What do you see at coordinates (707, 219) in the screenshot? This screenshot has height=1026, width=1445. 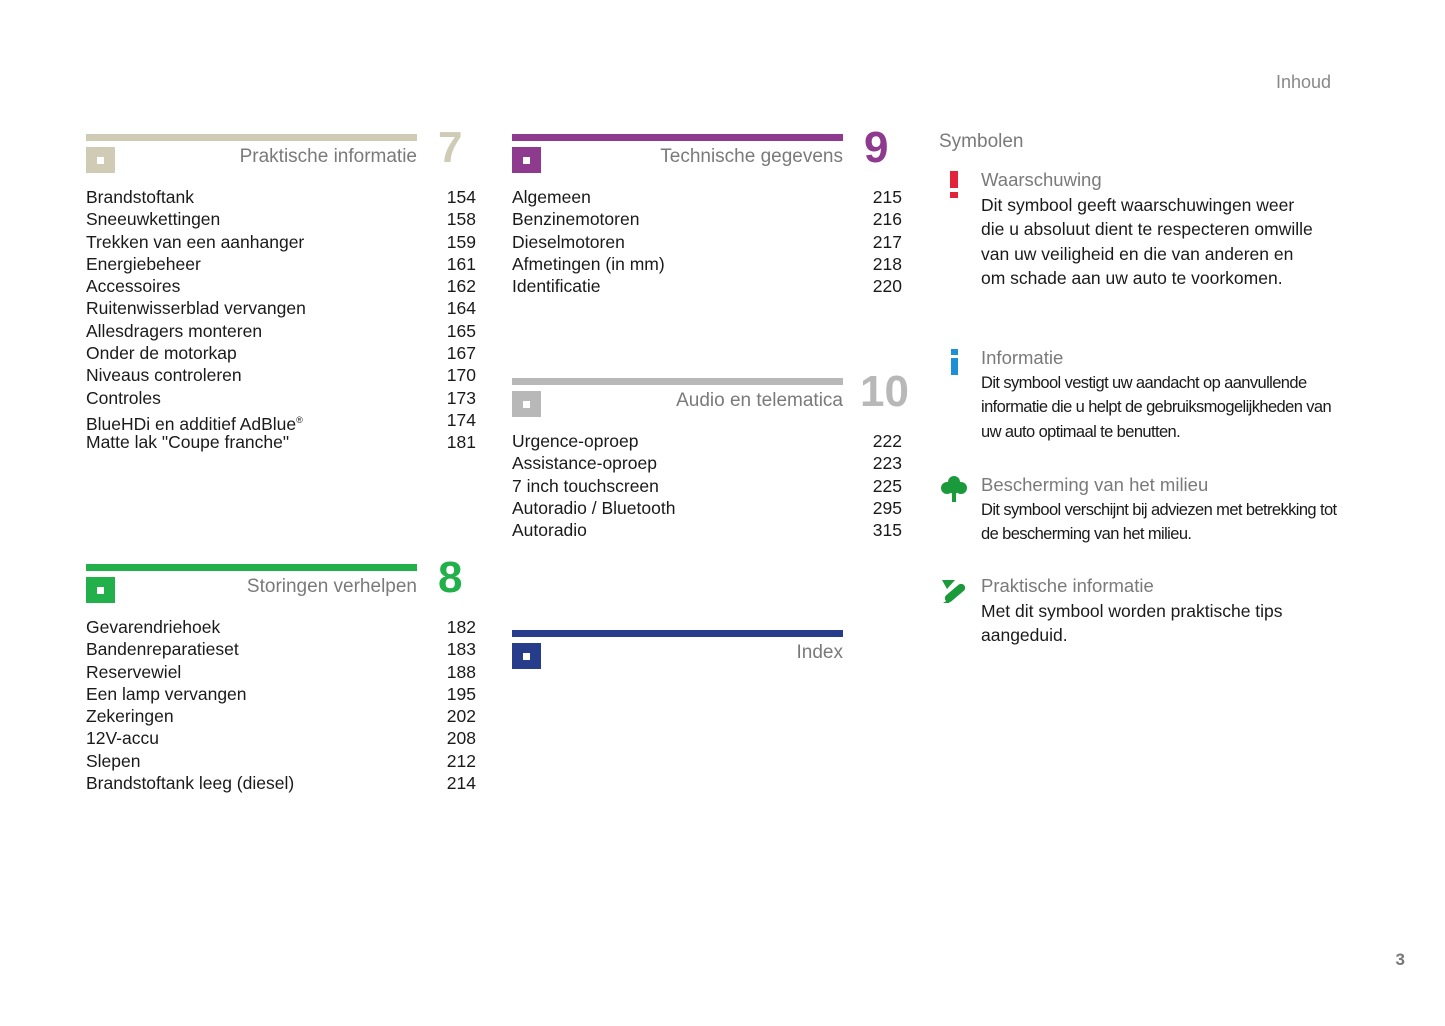 I see `toc-entry: Benzinemotoren 216` at bounding box center [707, 219].